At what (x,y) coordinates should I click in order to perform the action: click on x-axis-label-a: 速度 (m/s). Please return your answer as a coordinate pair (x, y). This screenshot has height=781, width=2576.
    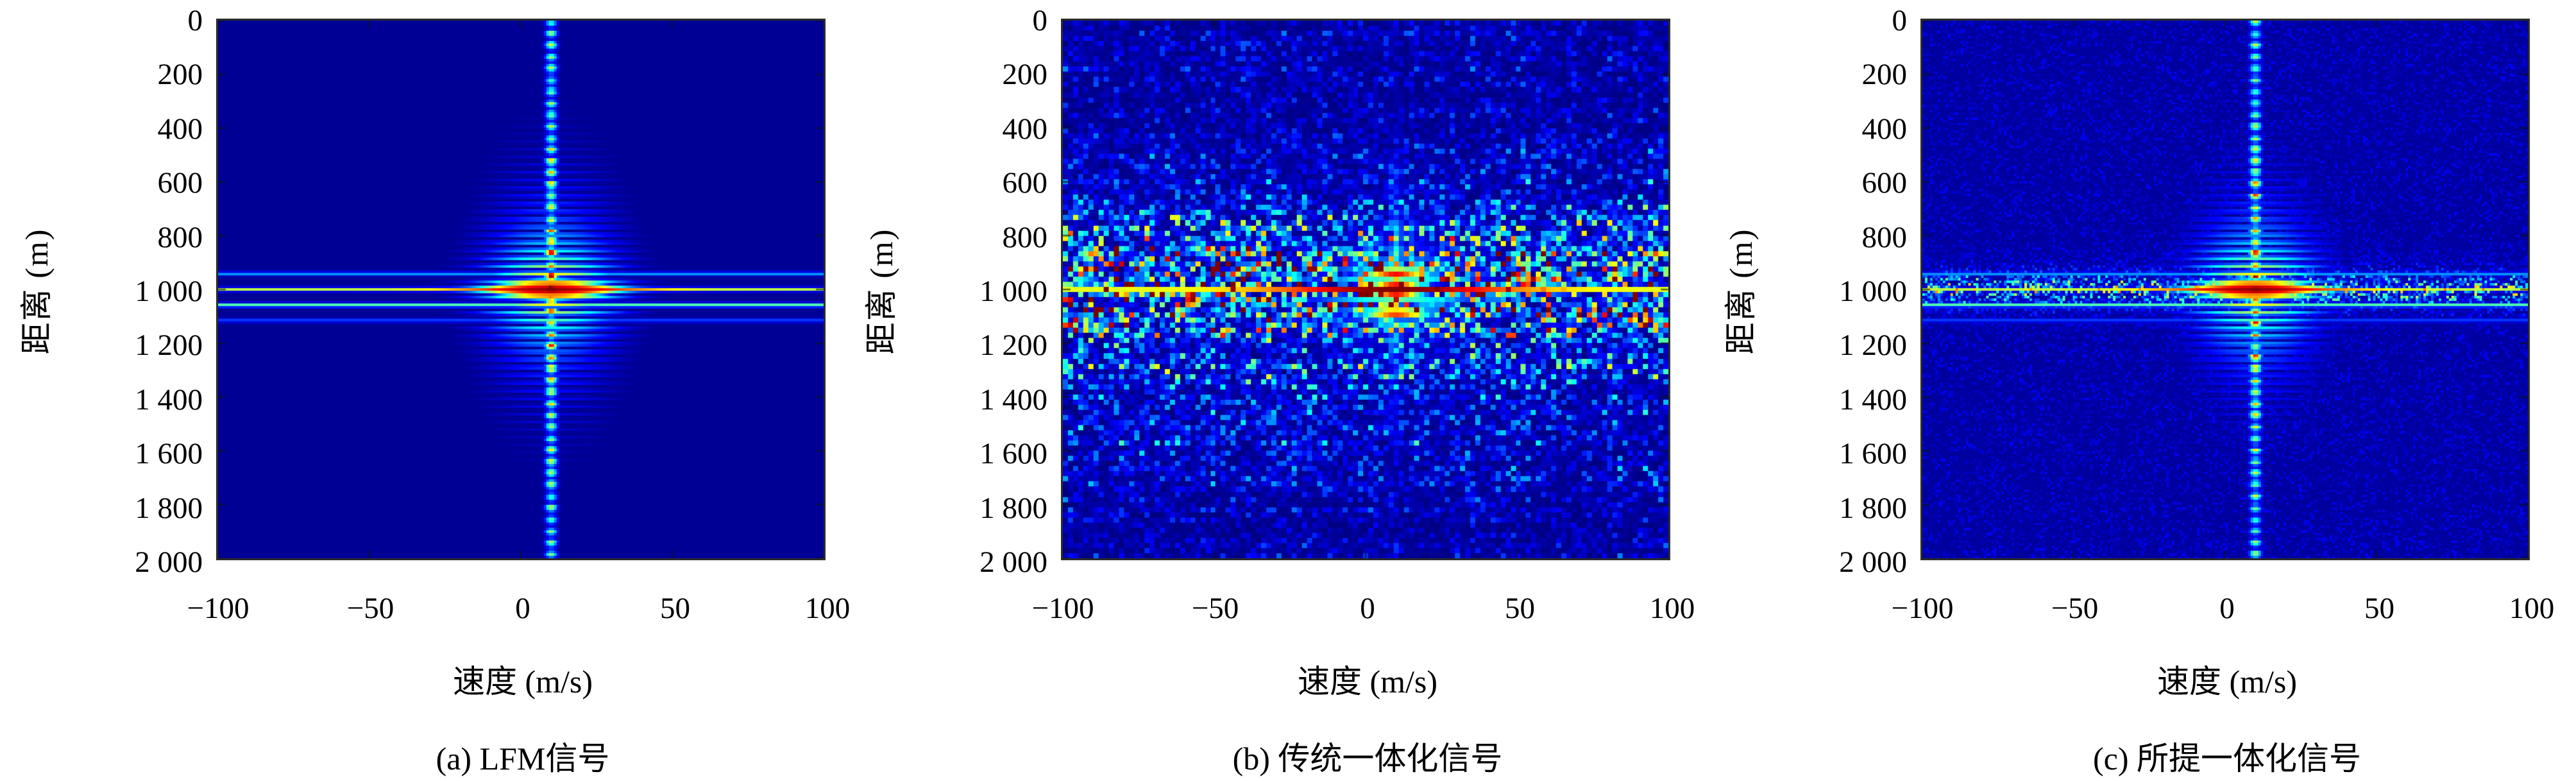
    Looking at the image, I should click on (522, 681).